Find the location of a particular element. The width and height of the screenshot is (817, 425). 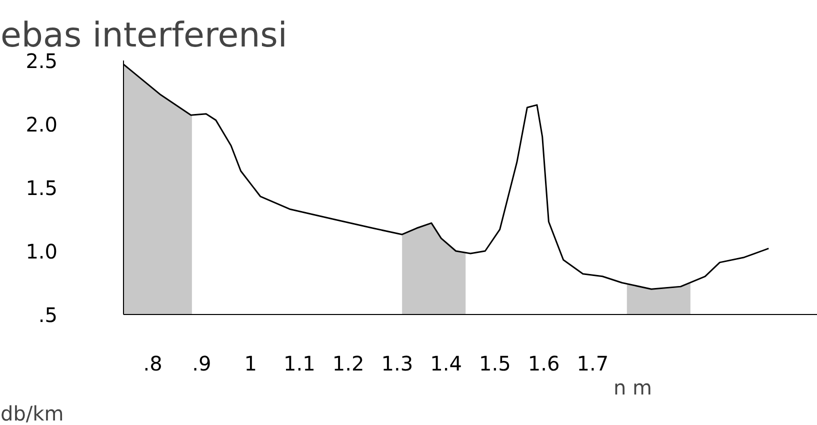

x-tick-label: 1.5 is located at coordinates (495, 364).